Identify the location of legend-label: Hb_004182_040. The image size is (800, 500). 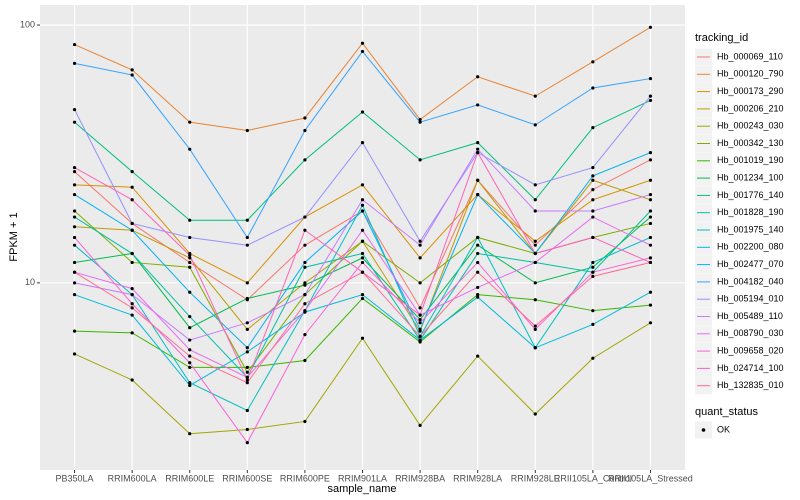
(750, 281).